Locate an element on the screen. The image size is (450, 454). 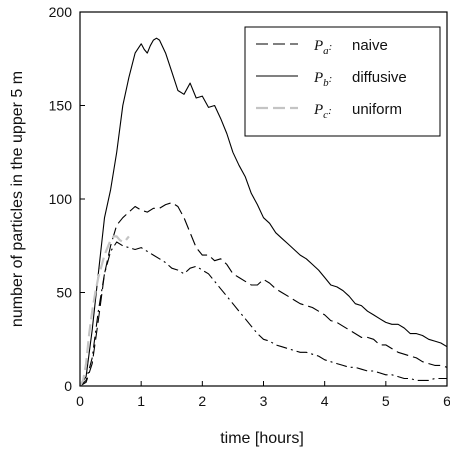
x-tick-label: 1 is located at coordinates (141, 401).